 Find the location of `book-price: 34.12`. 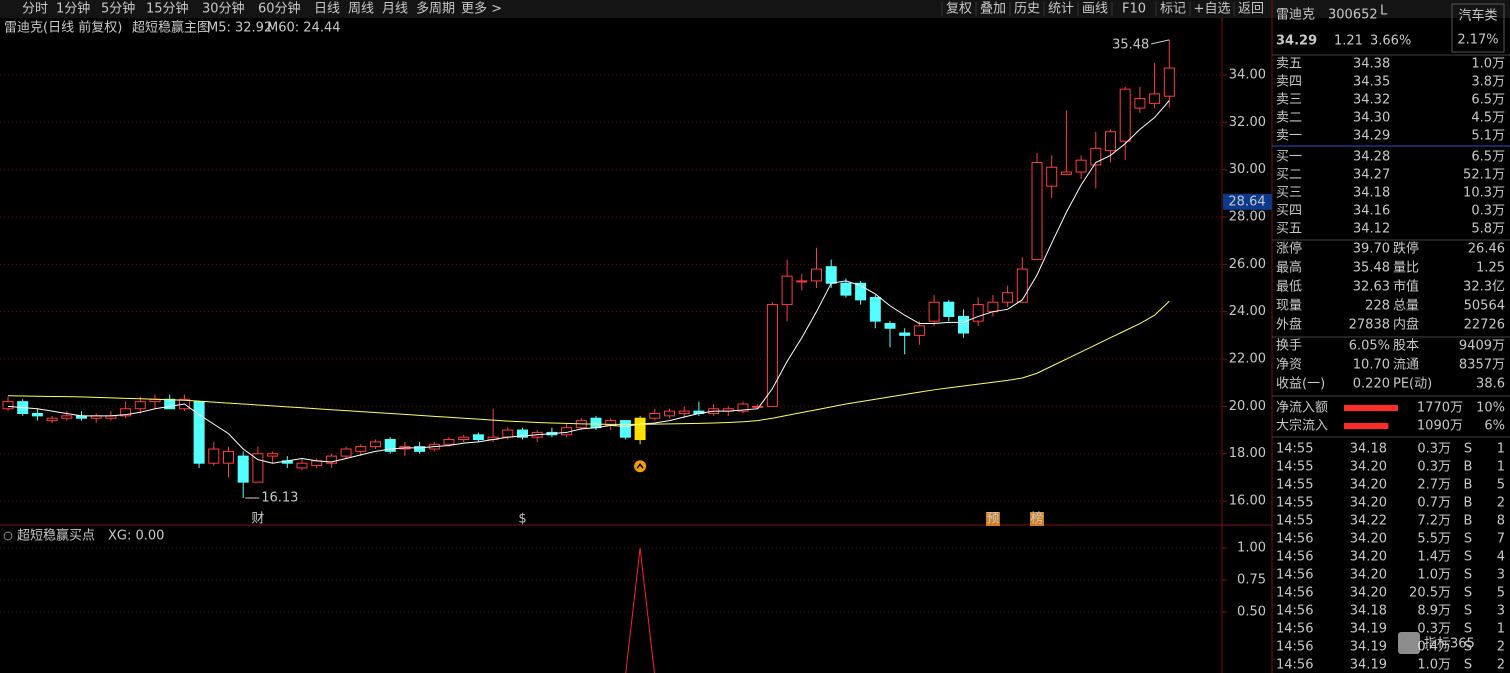

book-price: 34.12 is located at coordinates (1371, 229).